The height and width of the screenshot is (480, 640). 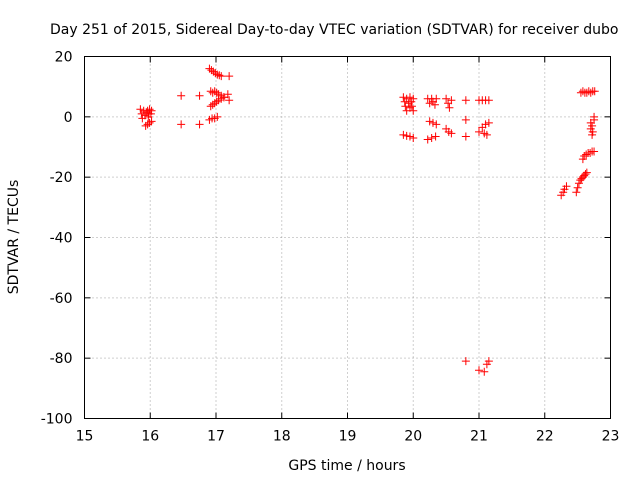 What do you see at coordinates (346, 466) in the screenshot?
I see `x-axis-label: GPS time / hours` at bounding box center [346, 466].